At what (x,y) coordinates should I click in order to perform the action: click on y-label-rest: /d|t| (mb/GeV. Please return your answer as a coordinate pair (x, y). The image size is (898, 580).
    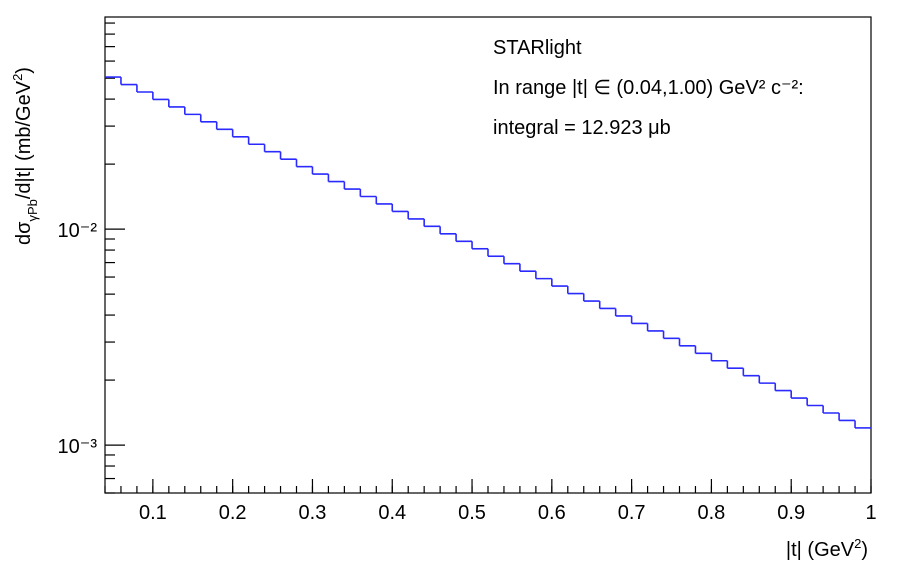
    Looking at the image, I should click on (24, 139).